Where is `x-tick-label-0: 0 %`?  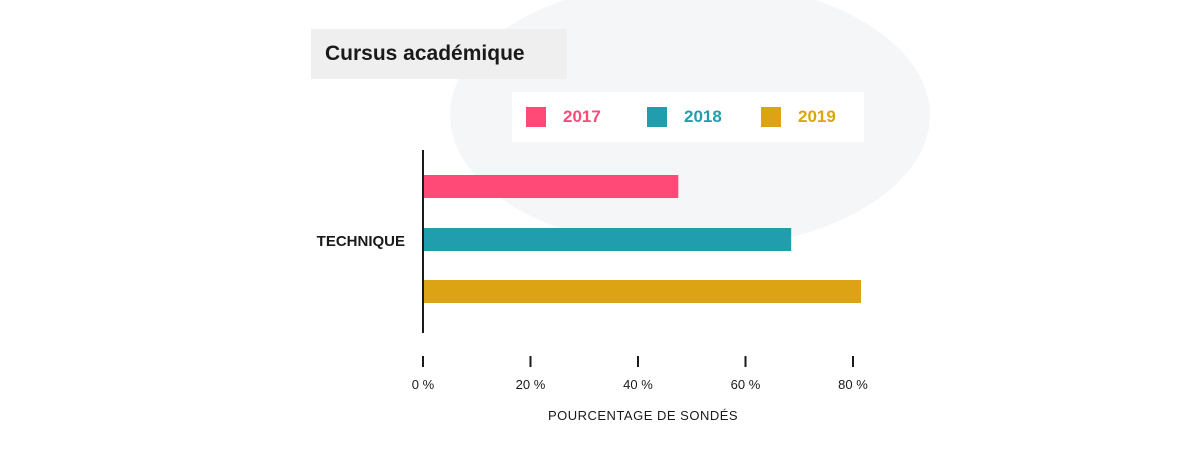 x-tick-label-0: 0 % is located at coordinates (423, 384).